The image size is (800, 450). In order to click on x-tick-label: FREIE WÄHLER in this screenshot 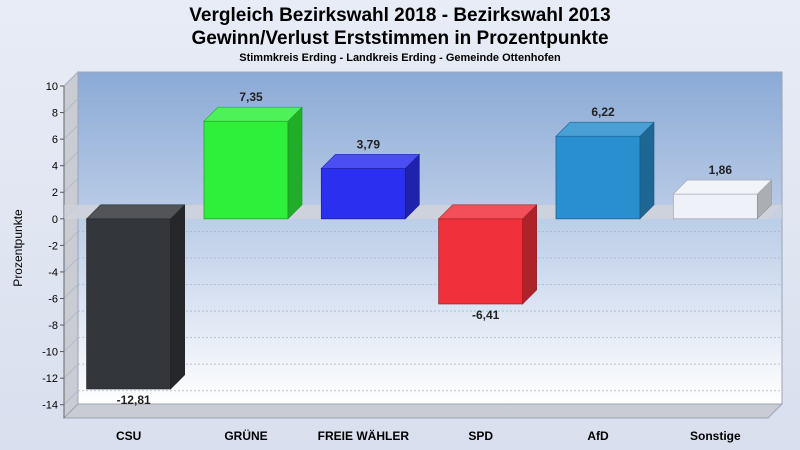, I will do `click(364, 435)`.